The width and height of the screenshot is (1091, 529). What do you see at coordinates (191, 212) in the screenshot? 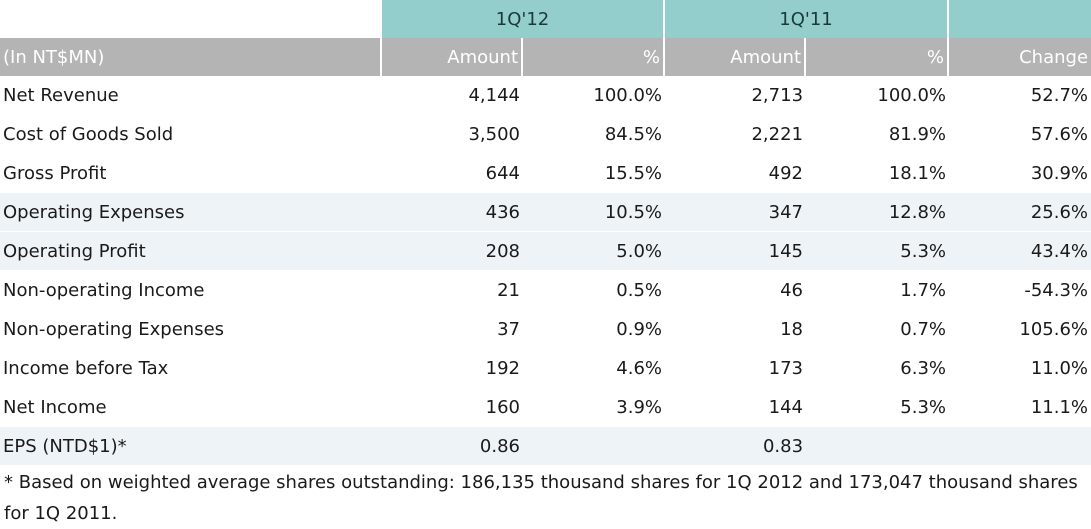
I see `row-label: Operating Expenses` at bounding box center [191, 212].